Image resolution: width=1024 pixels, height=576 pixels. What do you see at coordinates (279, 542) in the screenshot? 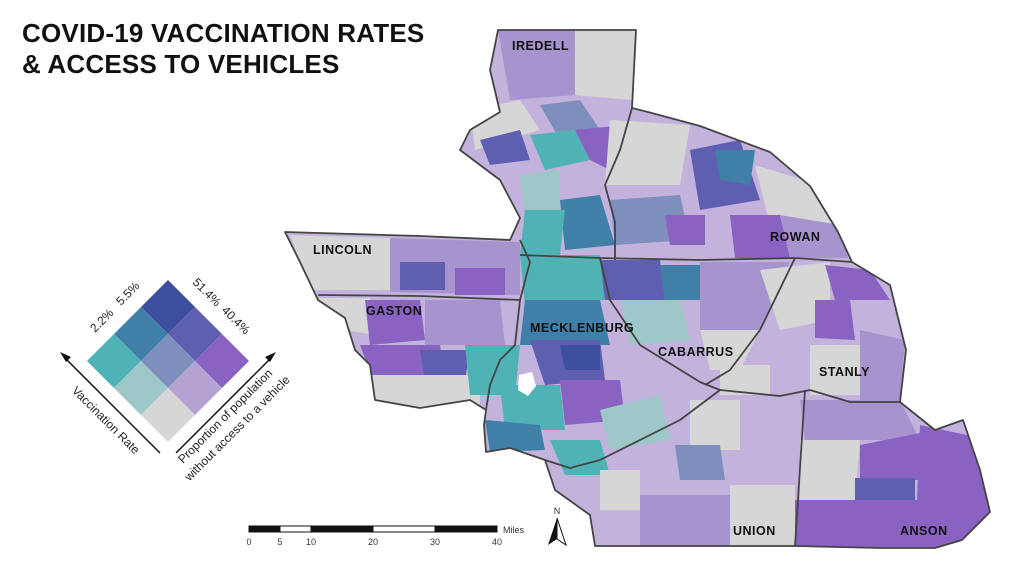
I see `scale-tick-5: 5` at bounding box center [279, 542].